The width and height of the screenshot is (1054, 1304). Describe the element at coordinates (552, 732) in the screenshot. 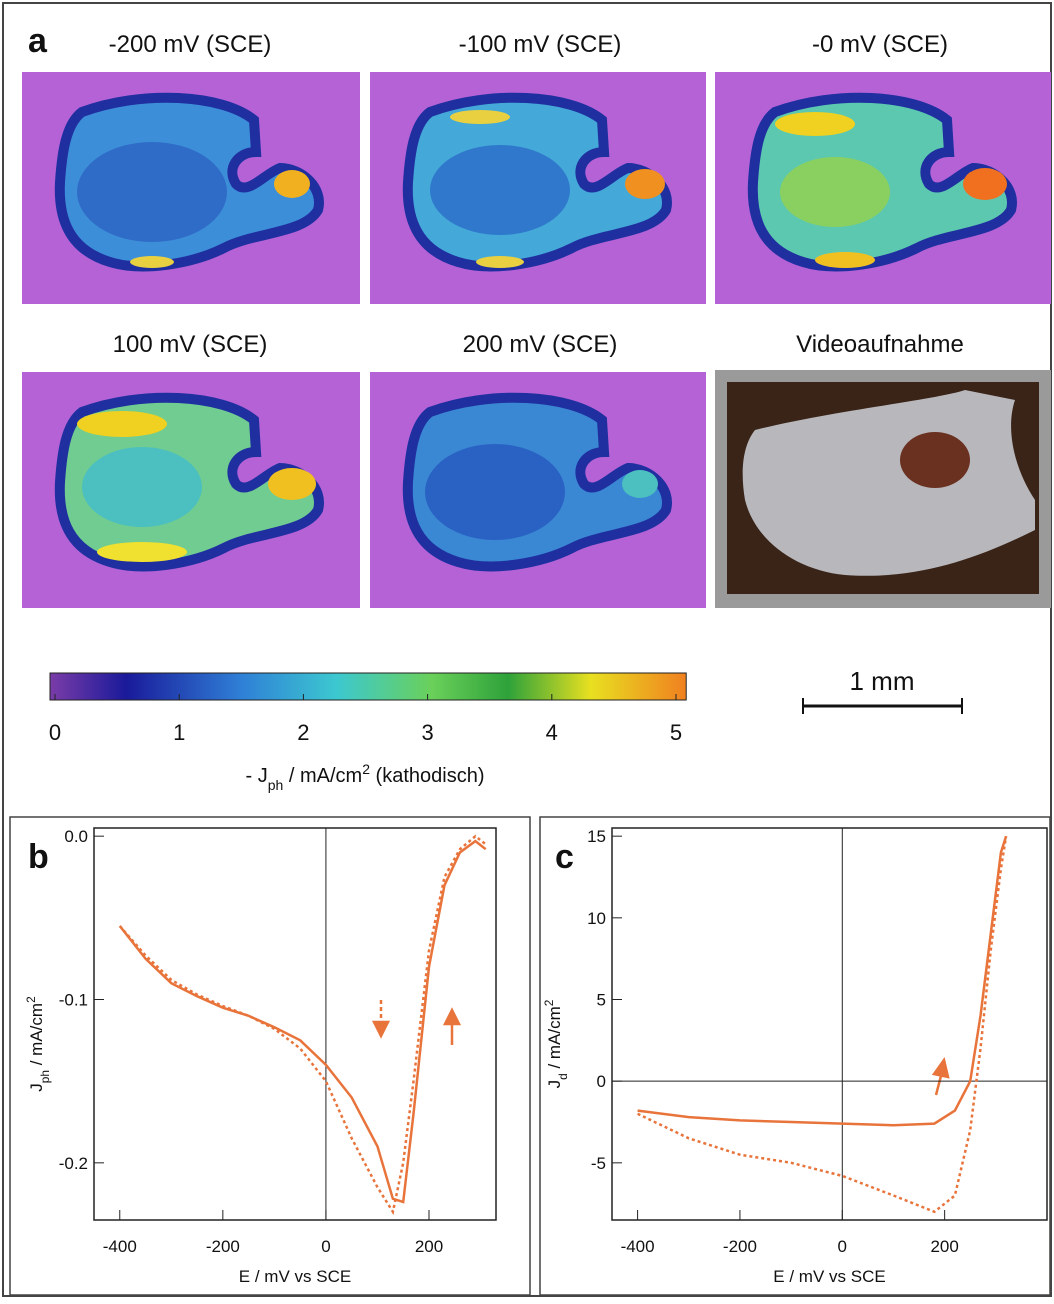

I see `colorbar-tick-label: 4` at that location.